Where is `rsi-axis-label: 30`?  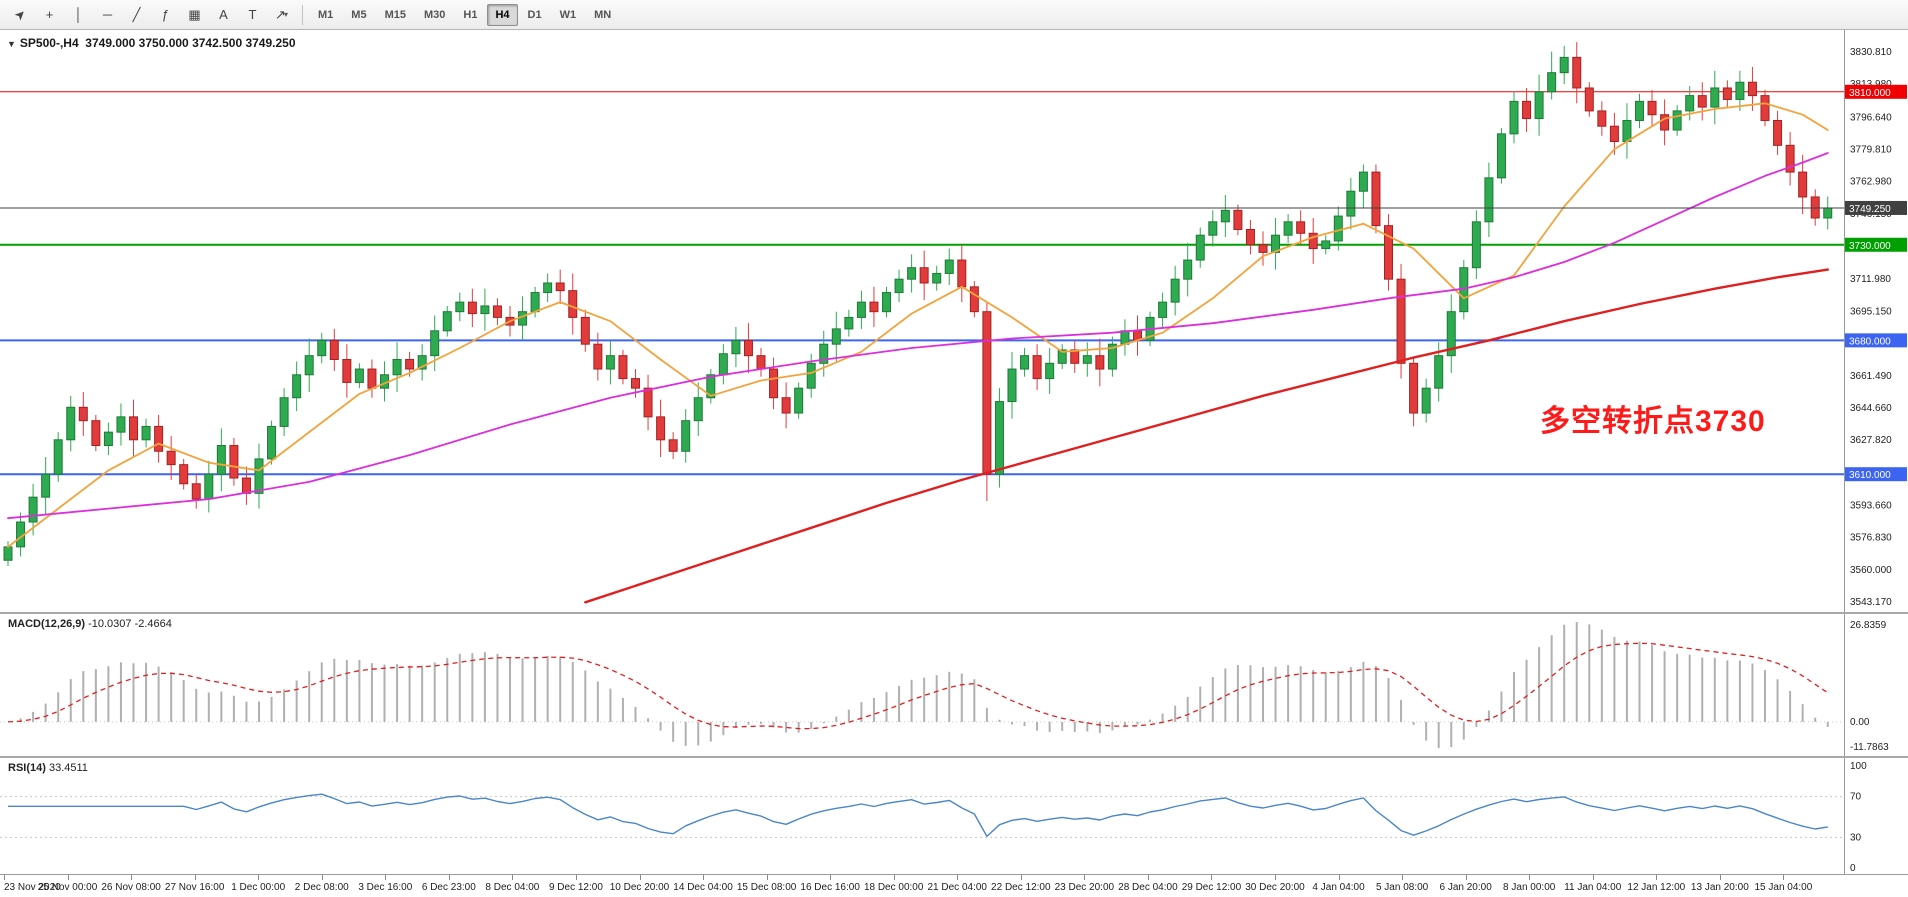 rsi-axis-label: 30 is located at coordinates (1856, 837).